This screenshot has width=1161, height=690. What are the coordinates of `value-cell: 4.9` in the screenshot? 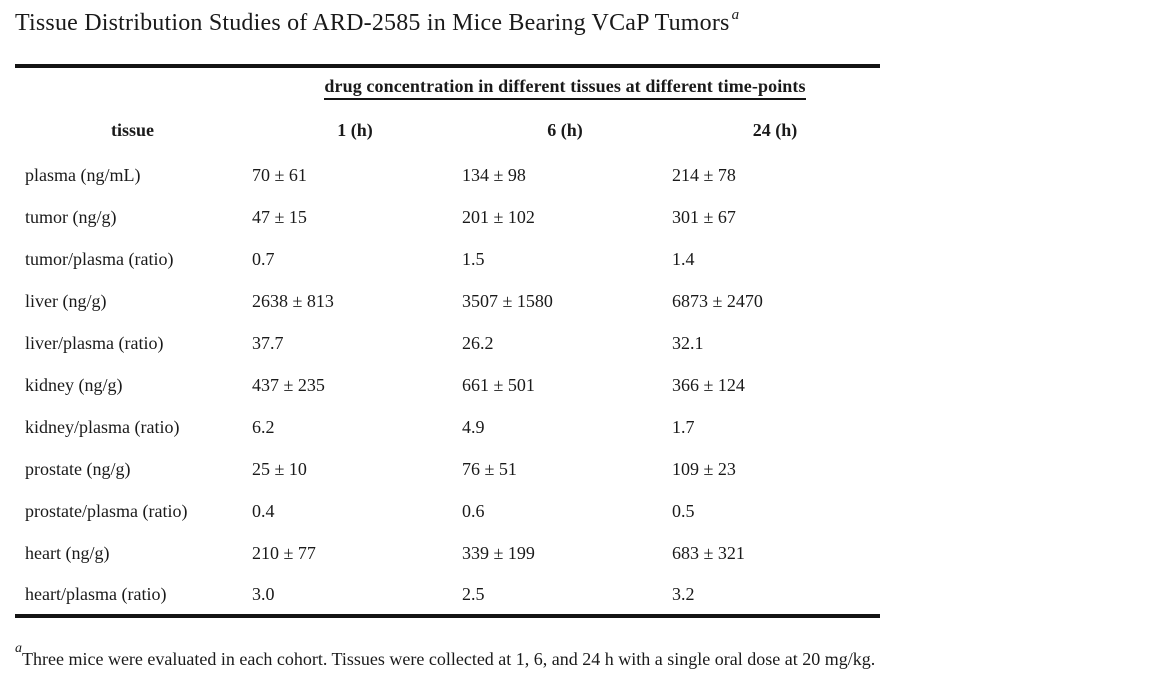 It's located at (473, 426).